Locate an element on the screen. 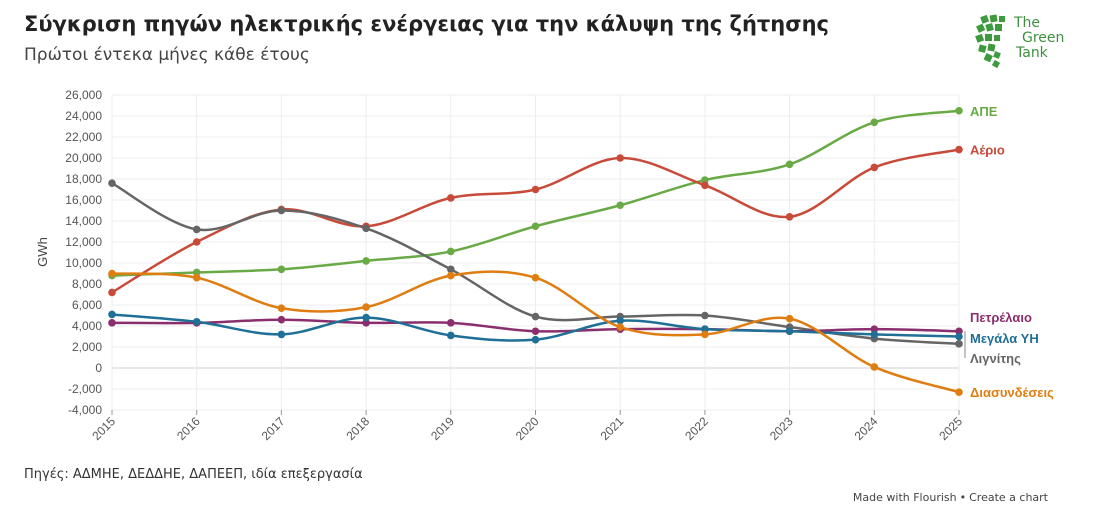  series-label: Διασυνδέσεις is located at coordinates (1012, 392).